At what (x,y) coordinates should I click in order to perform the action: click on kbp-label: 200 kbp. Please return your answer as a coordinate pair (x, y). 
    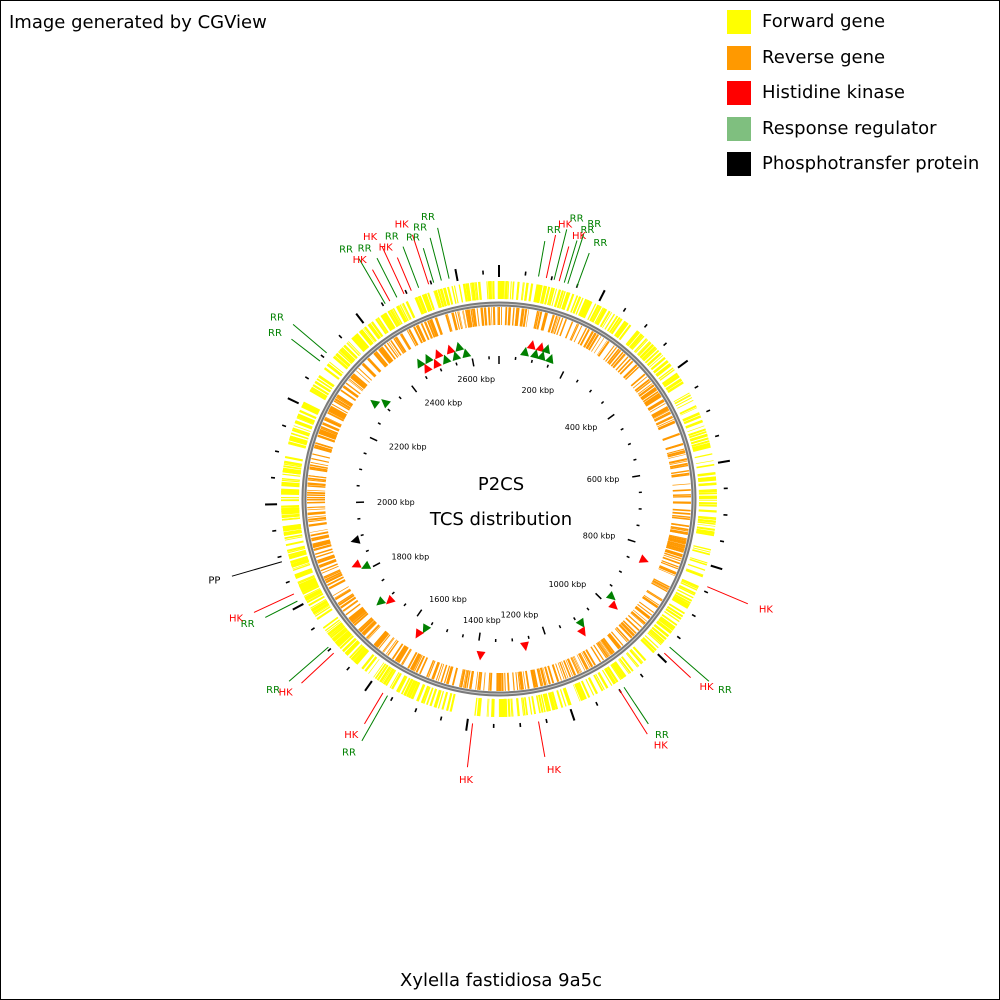
    Looking at the image, I should click on (538, 390).